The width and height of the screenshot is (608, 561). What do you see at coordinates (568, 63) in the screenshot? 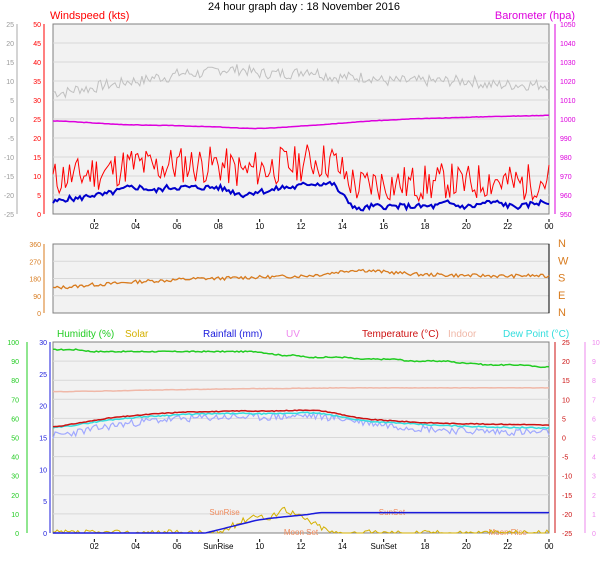
I see `baro-tick-label: 1030` at bounding box center [568, 63].